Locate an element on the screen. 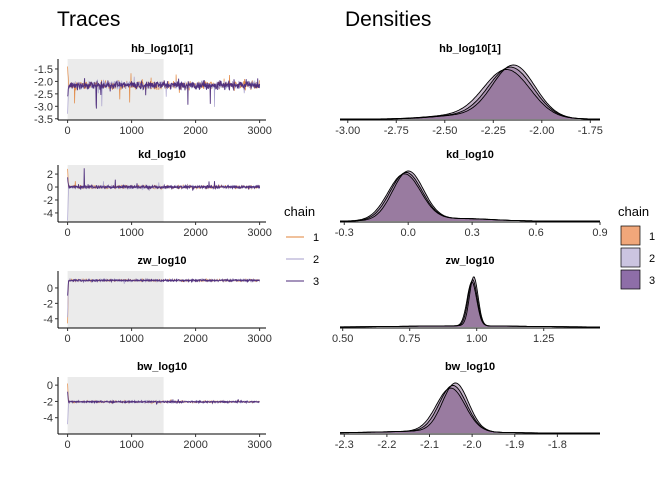 This screenshot has width=672, height=480. trace-panel-2: zw_log10 0 -2 -4 0 1000 2000 3000 is located at coordinates (157, 300).